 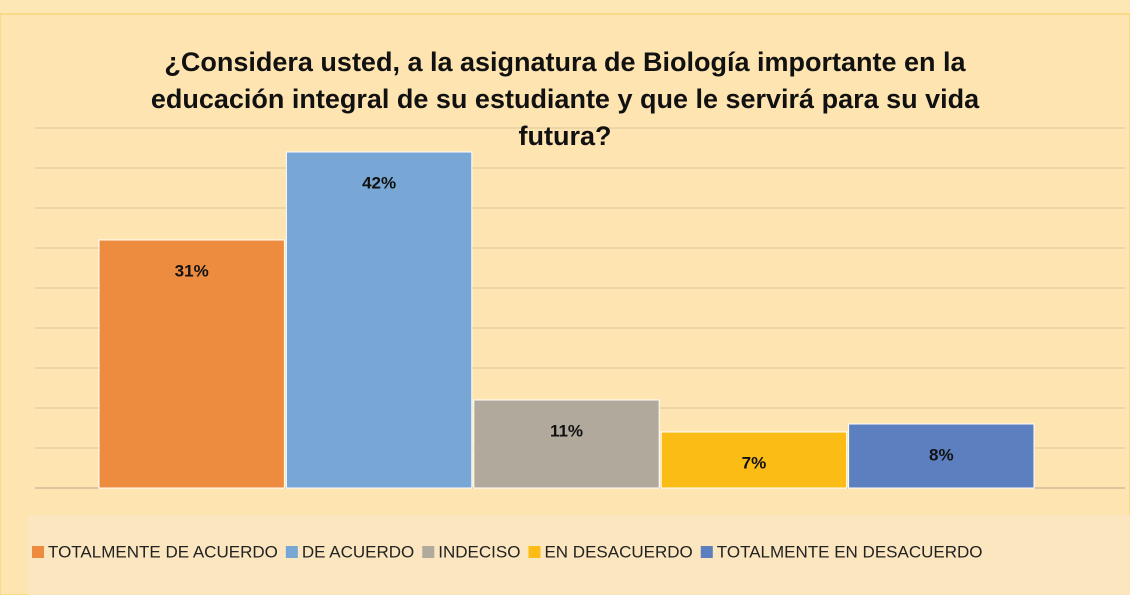 What do you see at coordinates (163, 551) in the screenshot?
I see `legend-label: TOTALMENTE DE ACUERDO` at bounding box center [163, 551].